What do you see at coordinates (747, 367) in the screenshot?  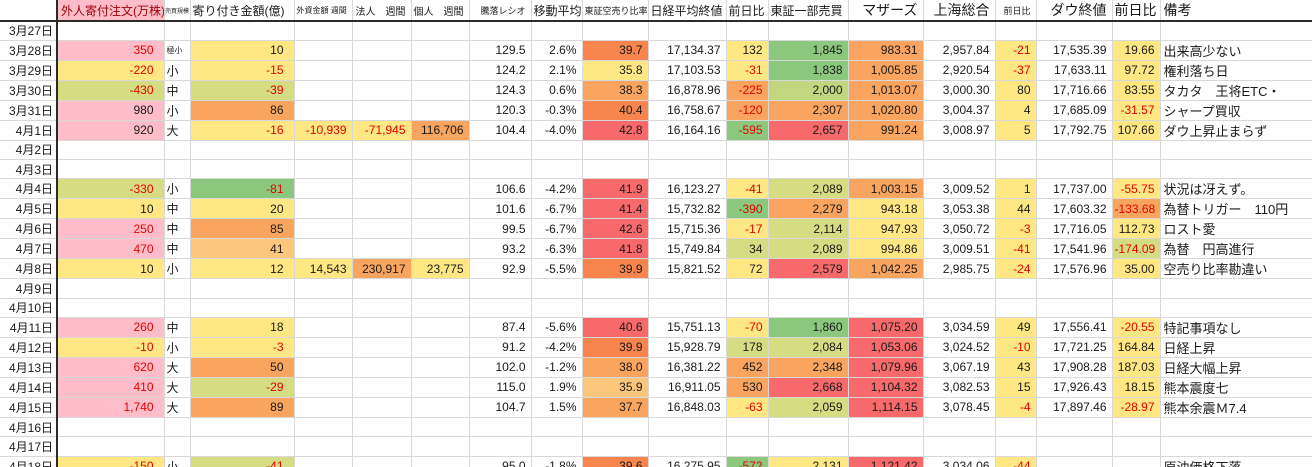 I see `cell-nchg: 452` at bounding box center [747, 367].